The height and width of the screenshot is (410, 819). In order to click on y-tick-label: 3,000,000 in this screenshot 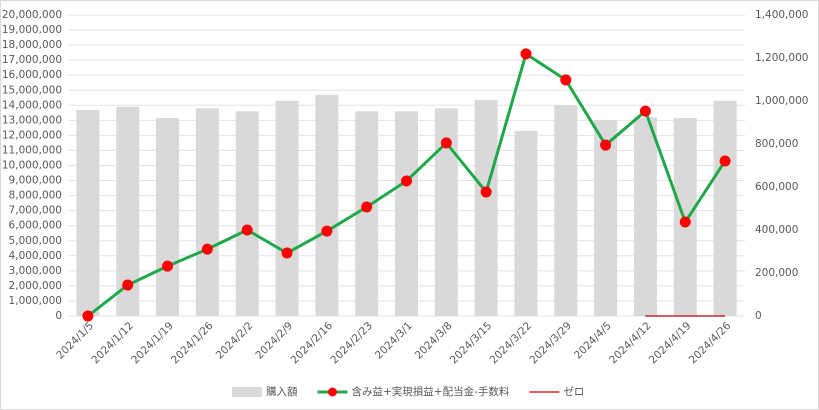, I will do `click(35, 271)`.